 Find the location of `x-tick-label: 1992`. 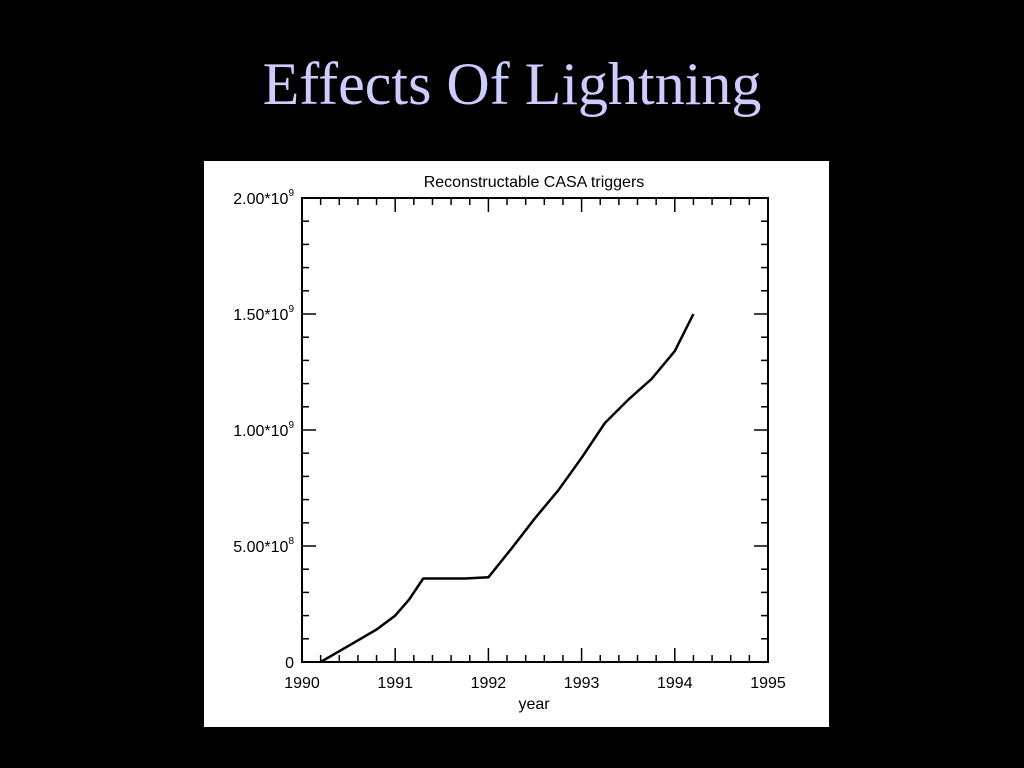

x-tick-label: 1992 is located at coordinates (489, 683).